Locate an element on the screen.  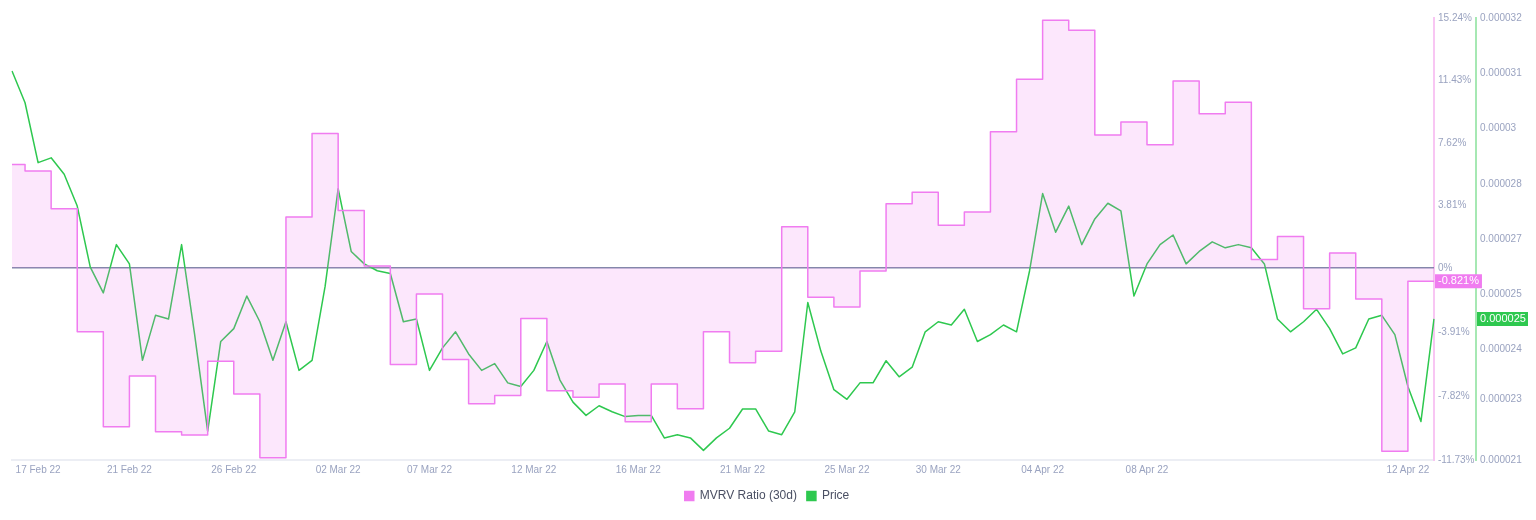
text: 0.000025 is located at coordinates (1503, 317).